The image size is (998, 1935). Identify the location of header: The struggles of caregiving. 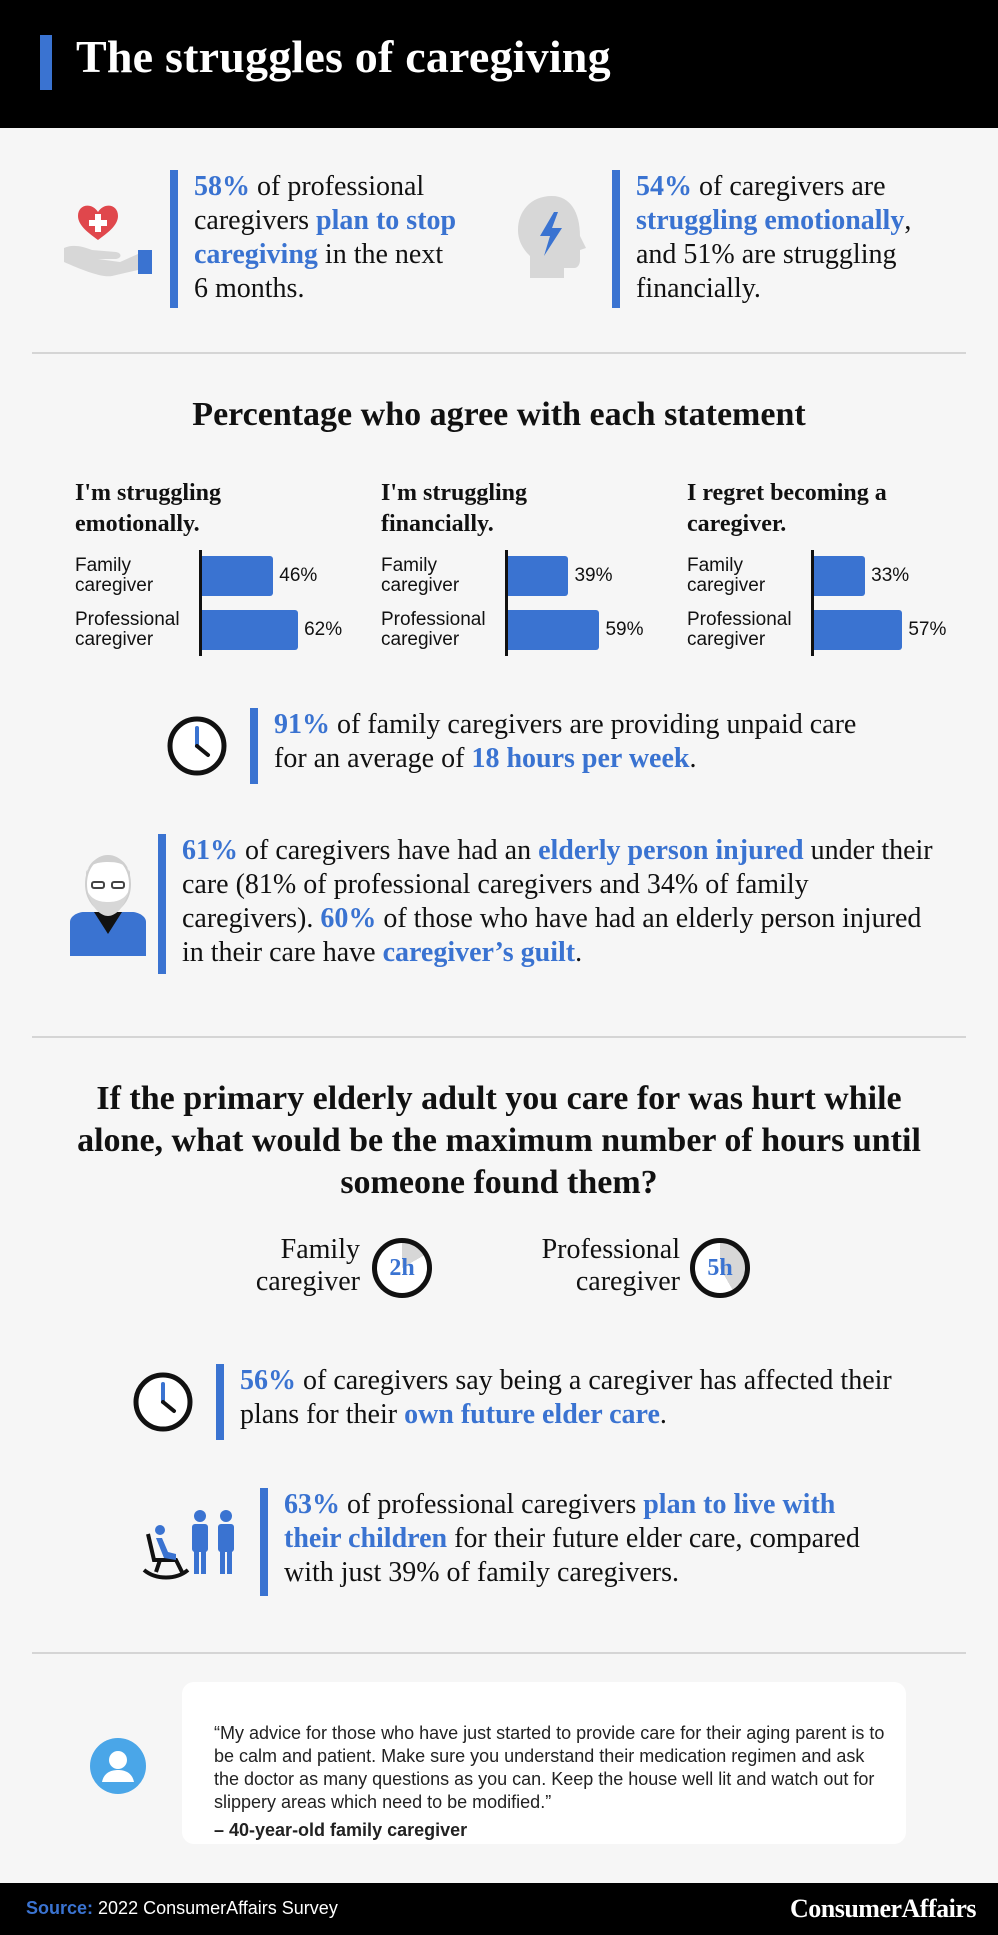
(499, 64).